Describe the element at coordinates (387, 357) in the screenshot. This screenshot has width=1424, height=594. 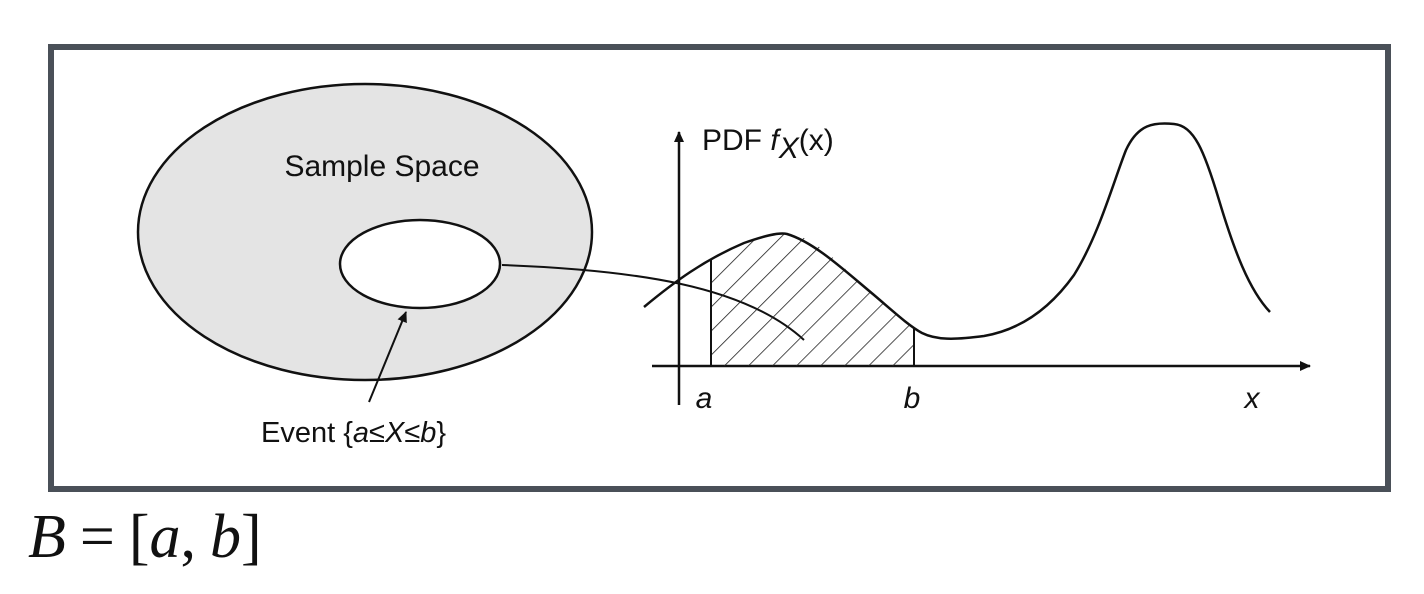
I see `event-pointer-arrow` at that location.